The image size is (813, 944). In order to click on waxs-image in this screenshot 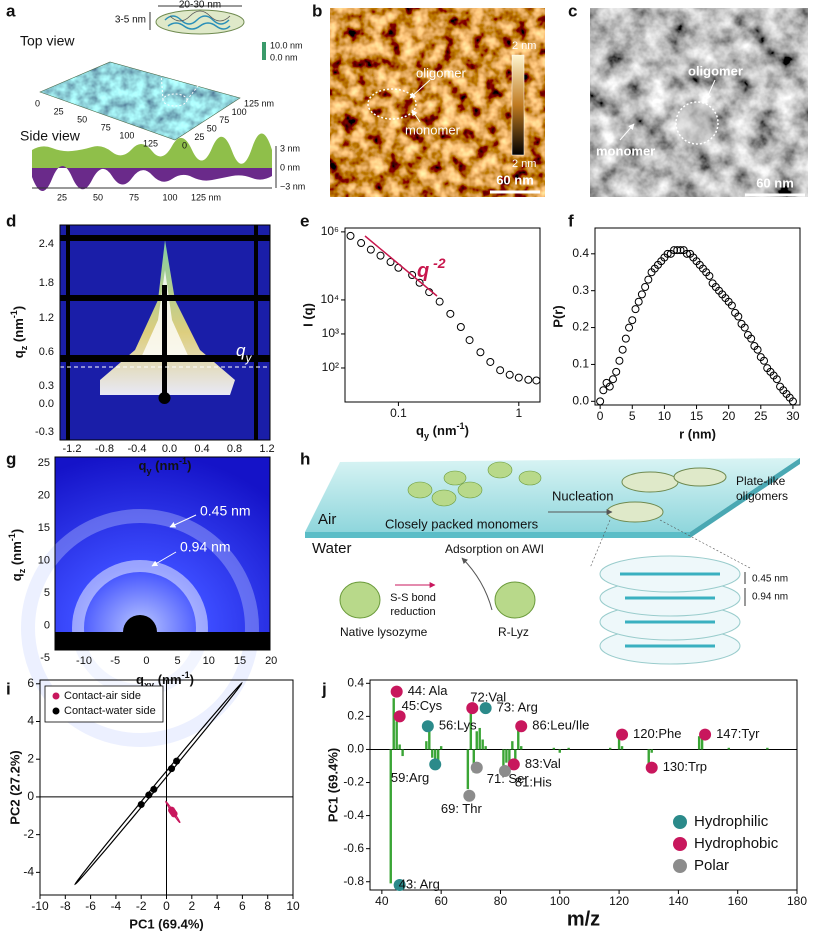, I will do `click(162, 553)`.